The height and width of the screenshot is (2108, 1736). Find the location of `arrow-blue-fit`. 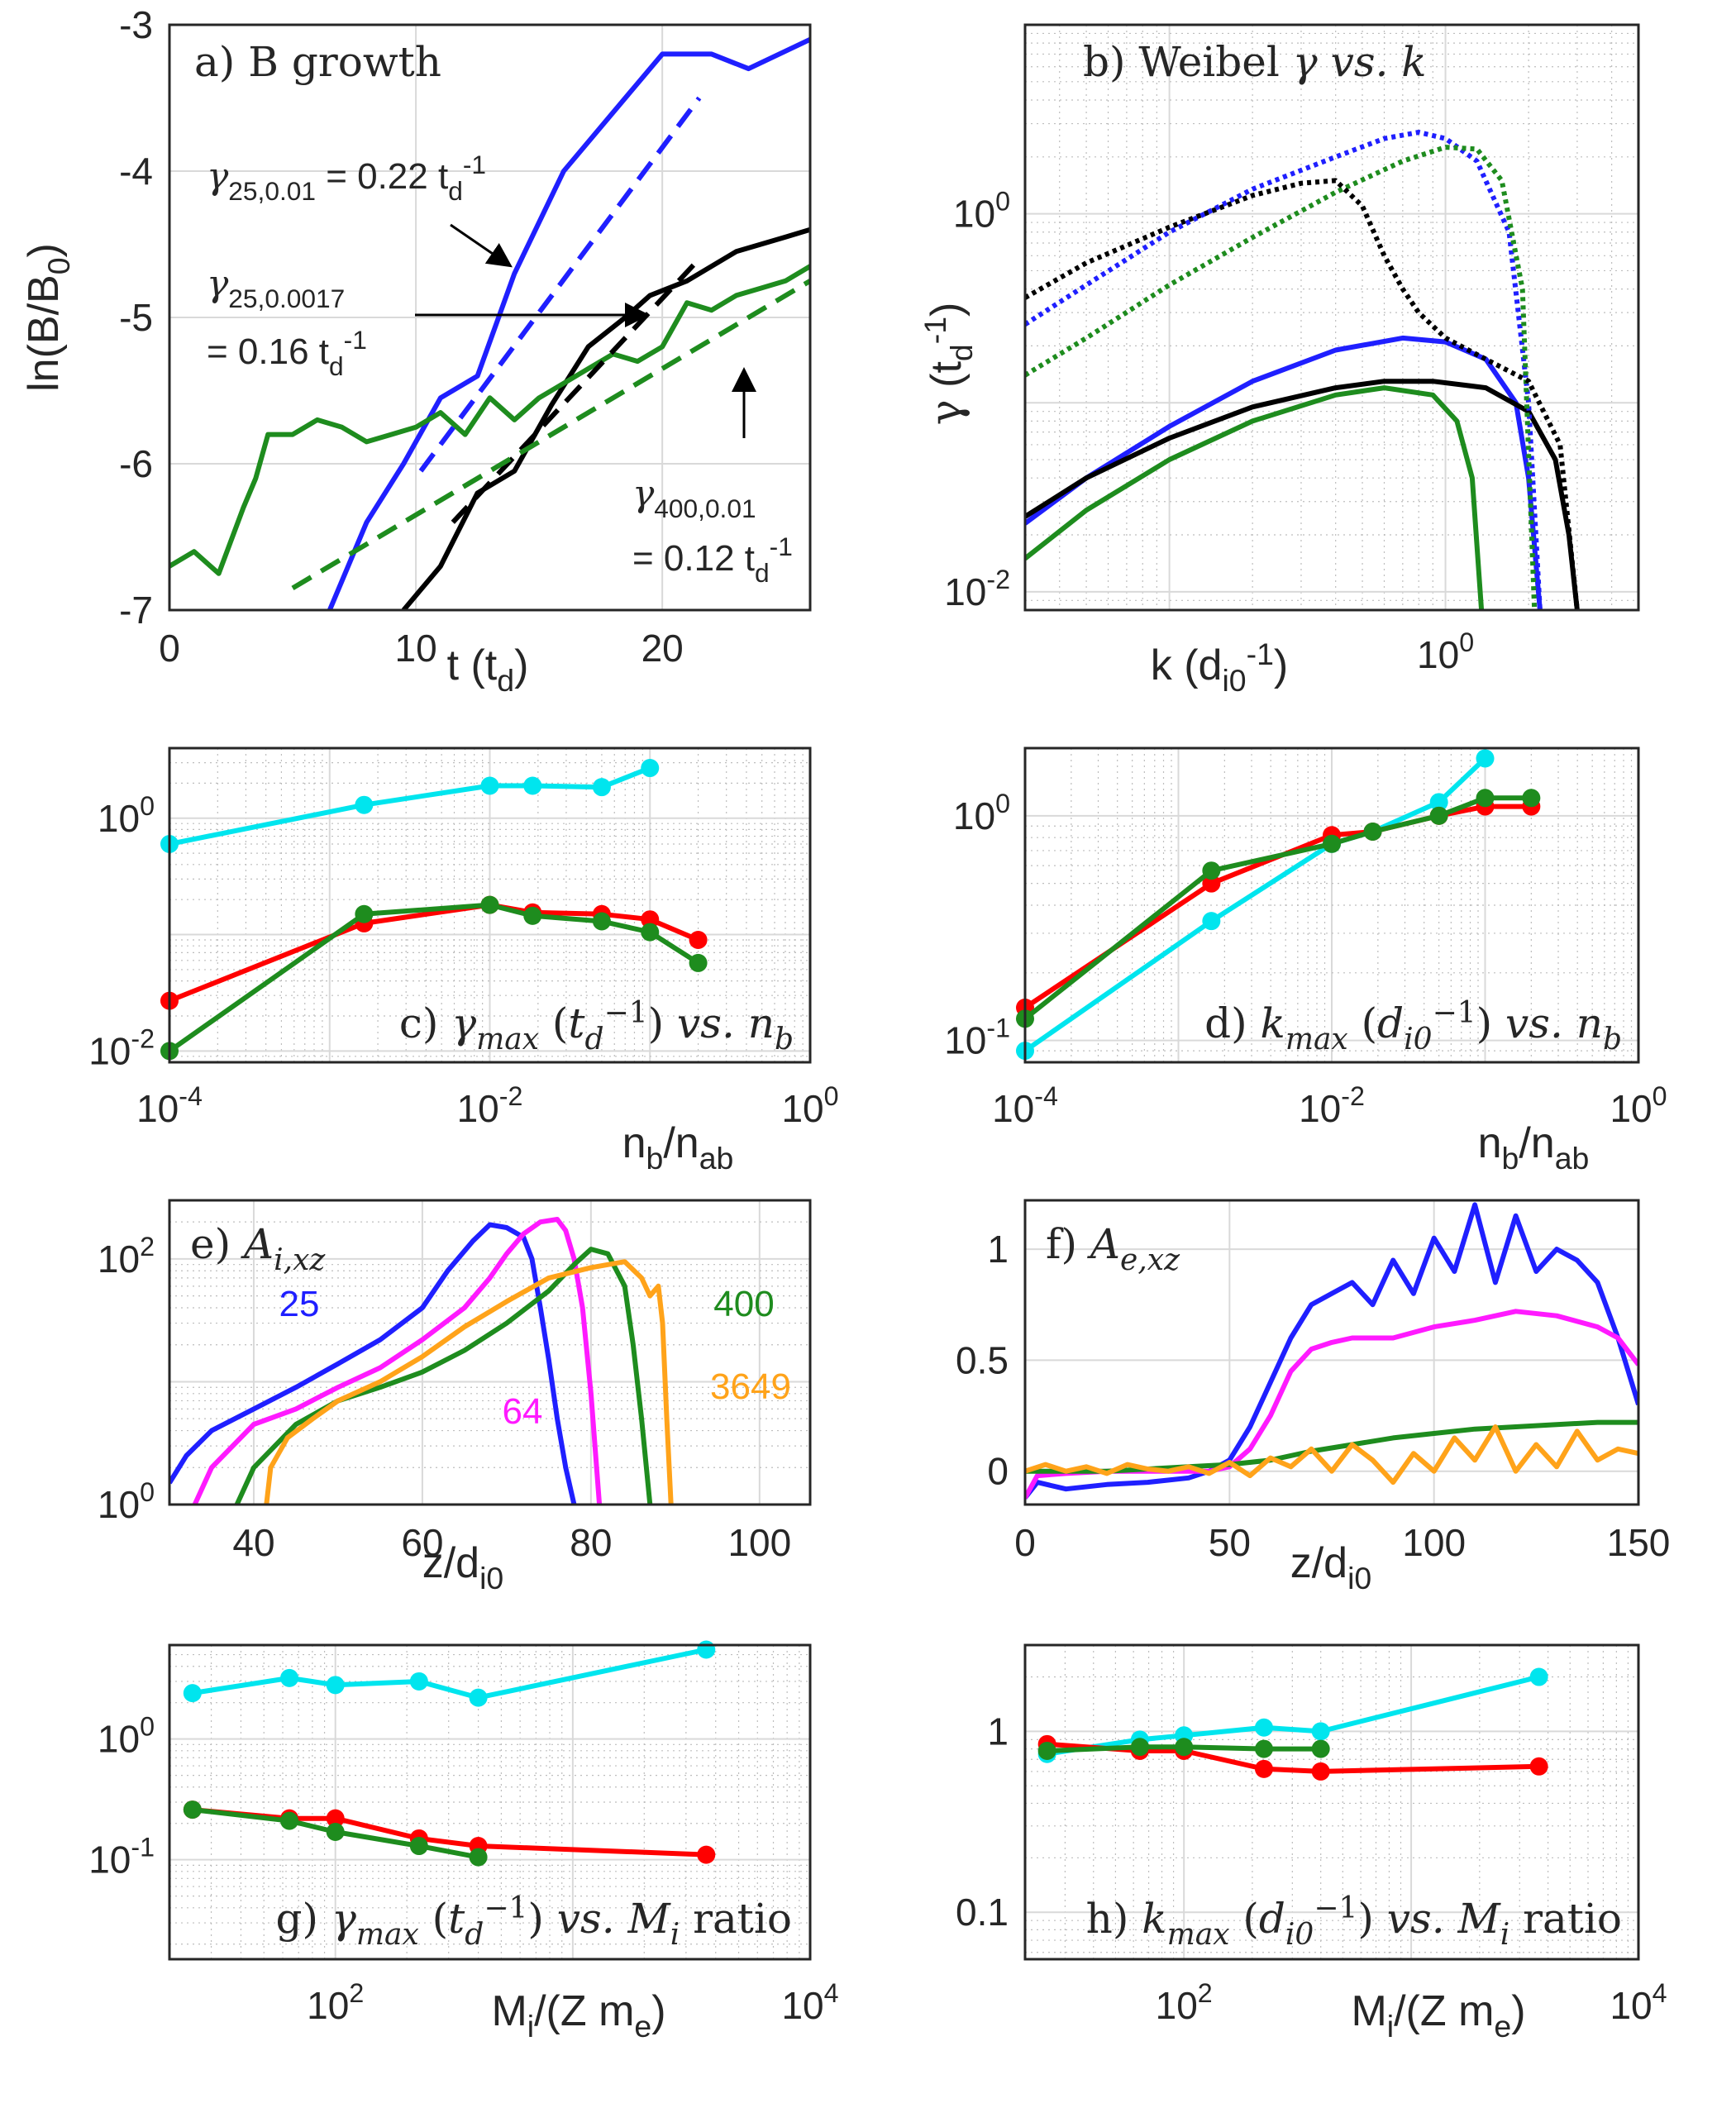

arrow-blue-fit is located at coordinates (481, 246).